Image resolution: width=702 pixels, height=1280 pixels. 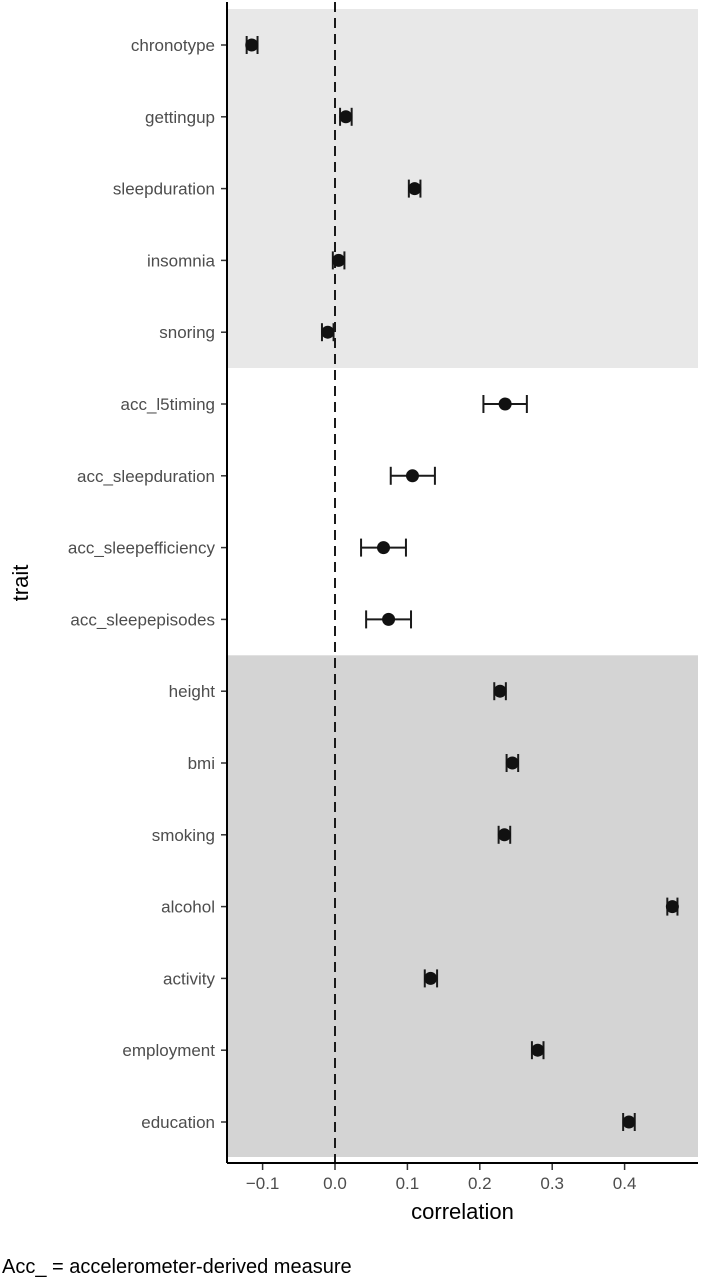 I want to click on y-tick-label-smoking: smoking, so click(x=183, y=835).